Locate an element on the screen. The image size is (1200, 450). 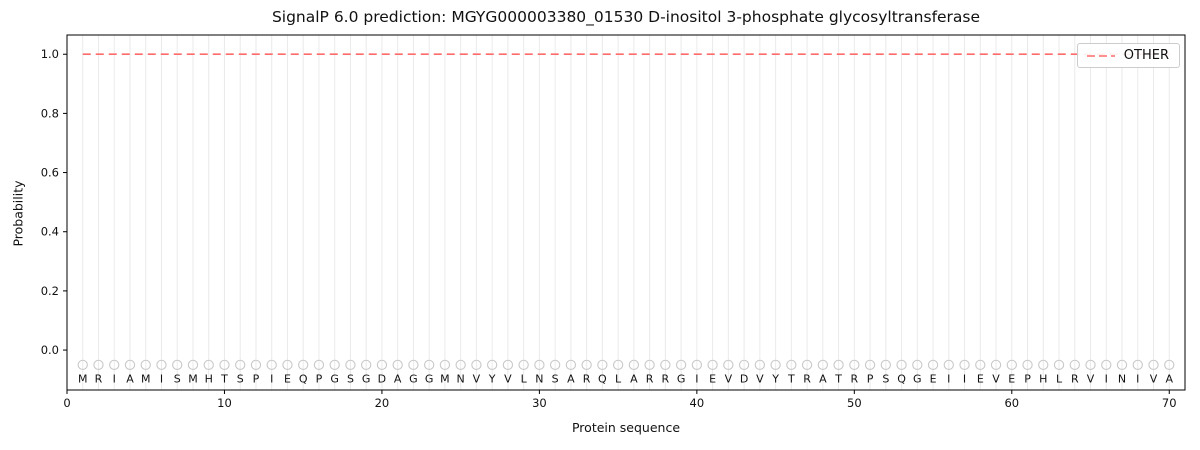
residue-letter: P is located at coordinates (1027, 379).